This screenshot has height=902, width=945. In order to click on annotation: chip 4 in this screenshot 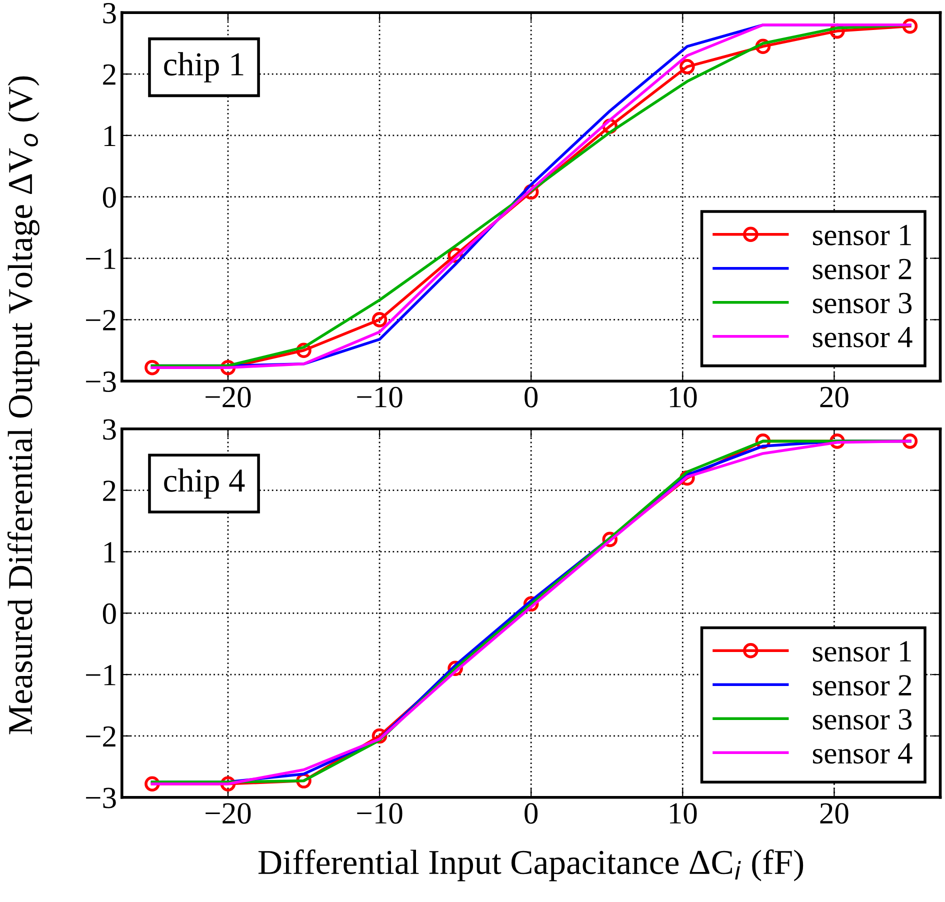, I will do `click(204, 483)`.